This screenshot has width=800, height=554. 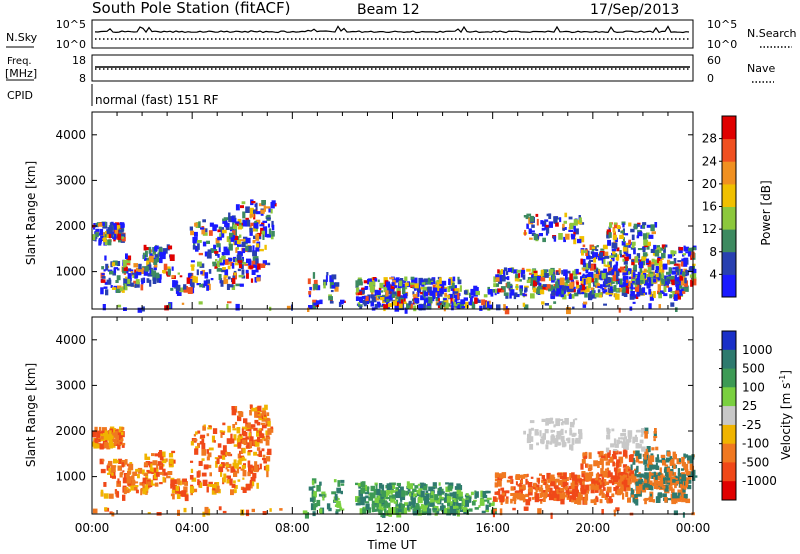 What do you see at coordinates (492, 528) in the screenshot?
I see `x-tick-label: 16:00` at bounding box center [492, 528].